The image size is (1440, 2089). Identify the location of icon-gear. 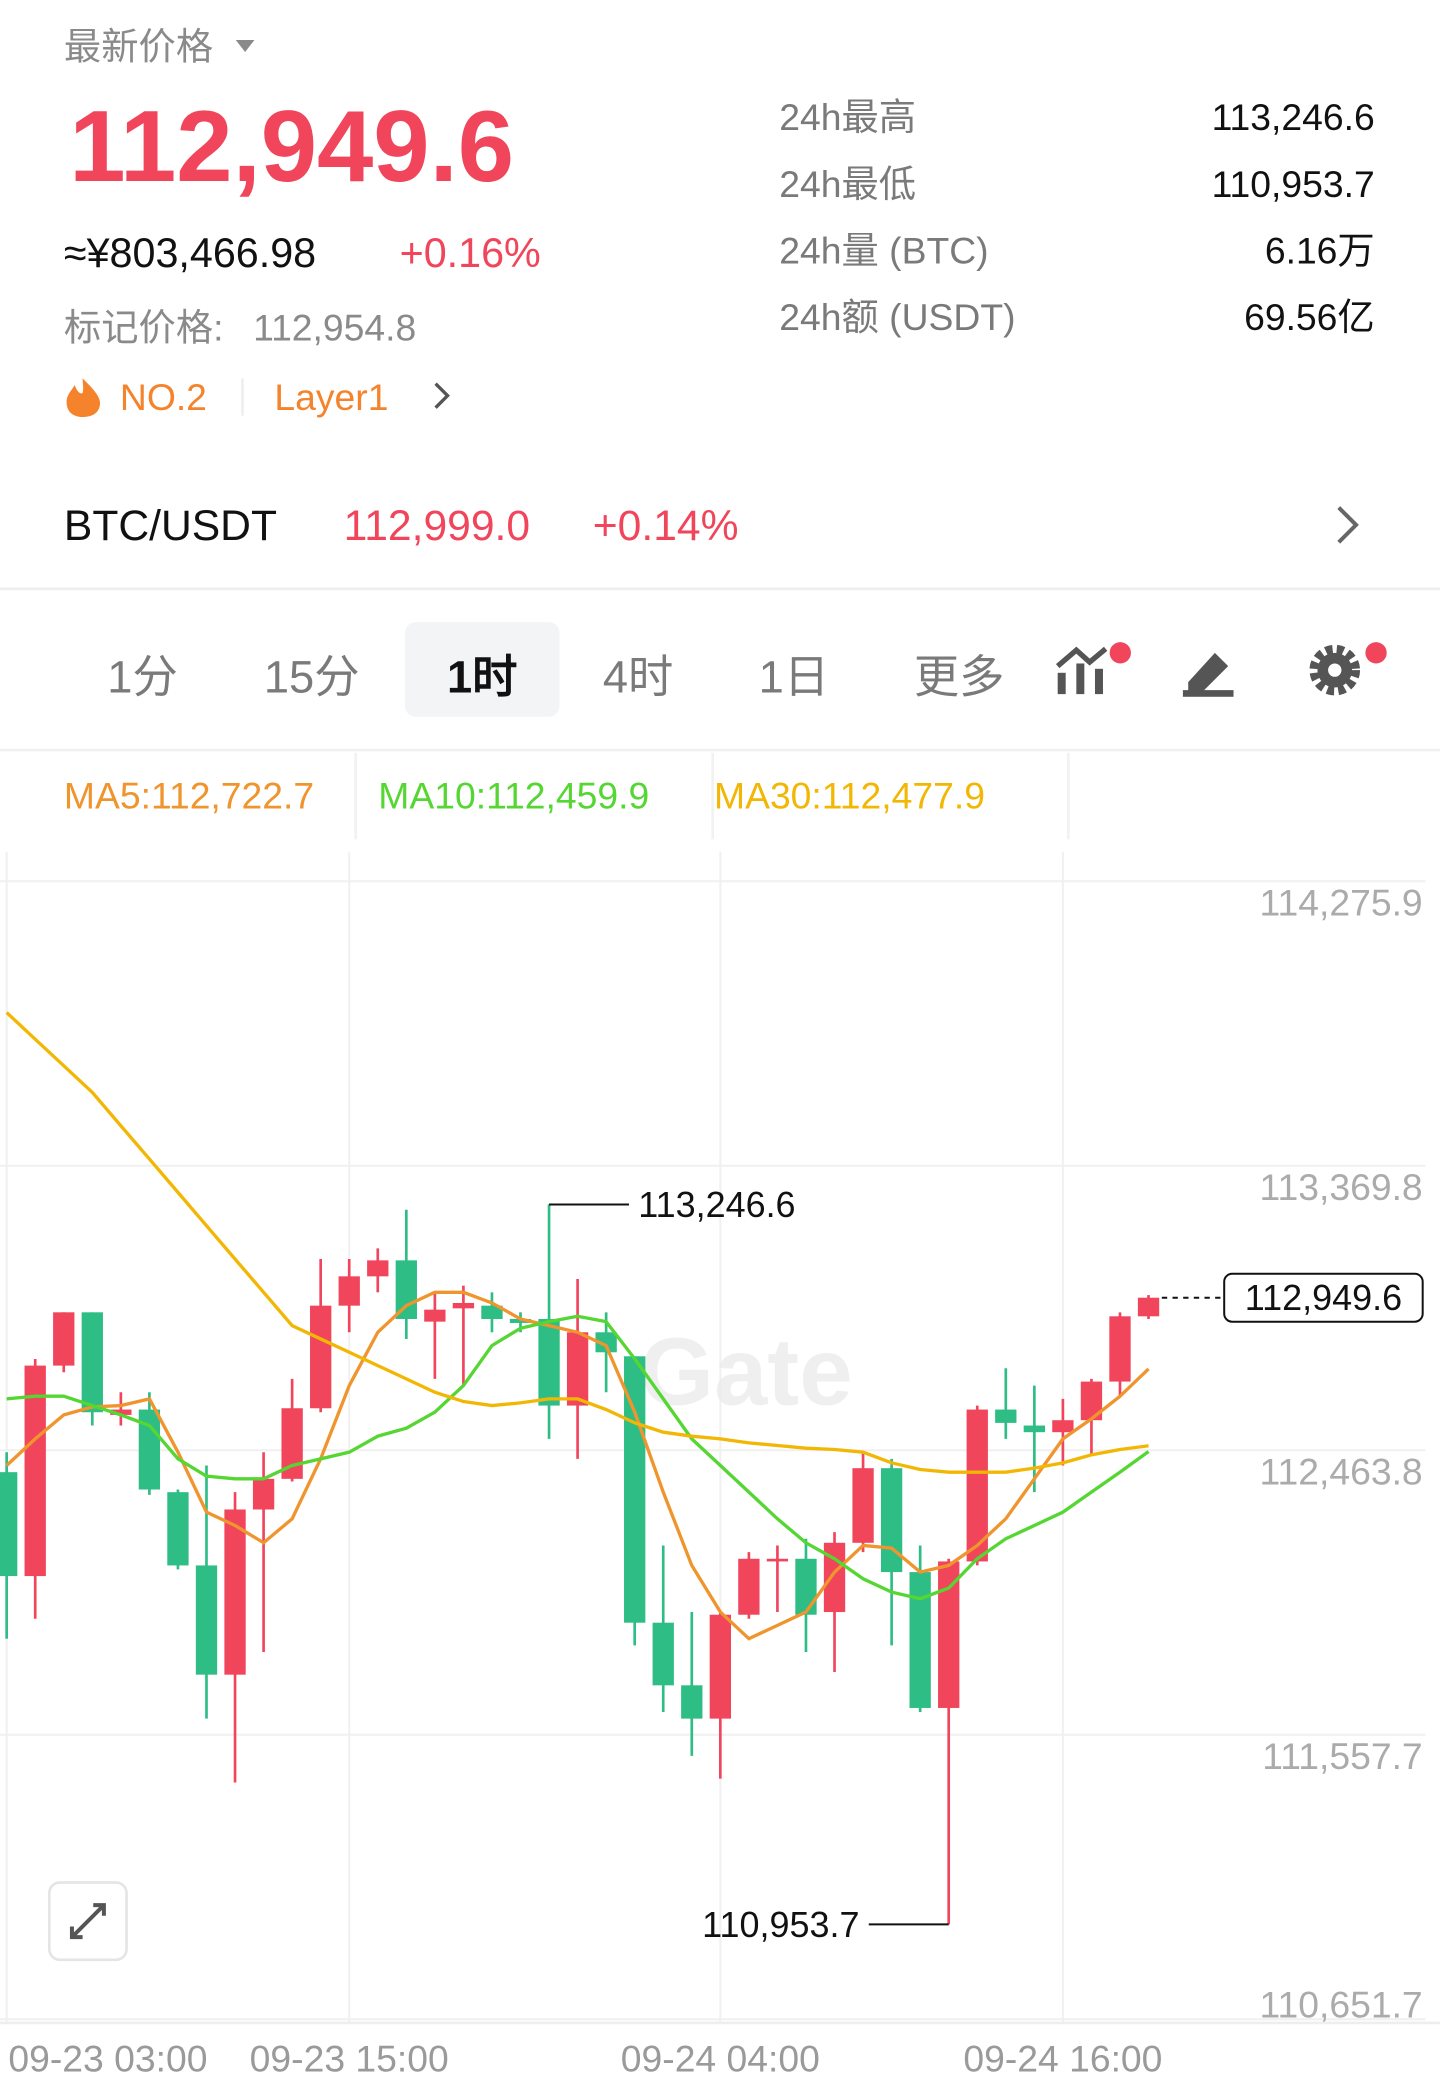
(1335, 670).